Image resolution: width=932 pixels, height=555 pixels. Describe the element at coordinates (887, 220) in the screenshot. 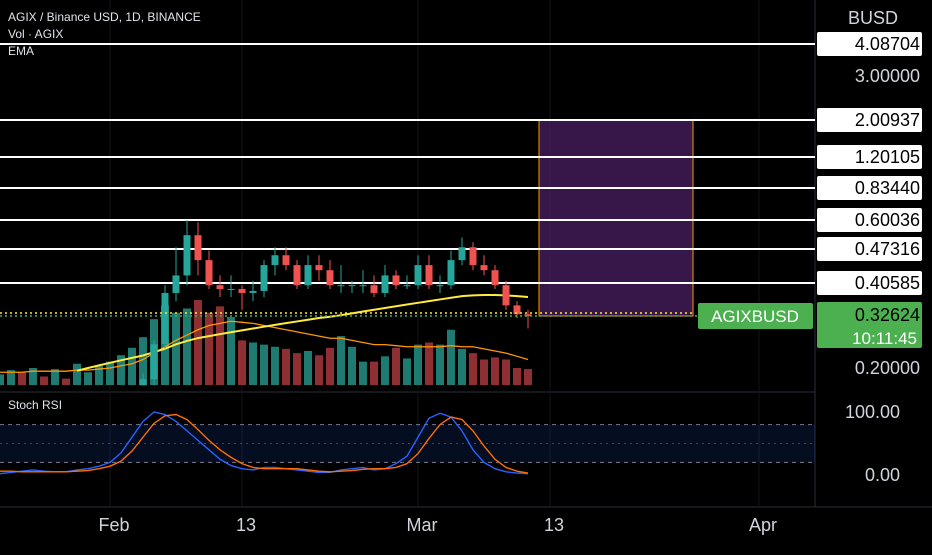

I see `price-tick-label: 0.60036` at that location.